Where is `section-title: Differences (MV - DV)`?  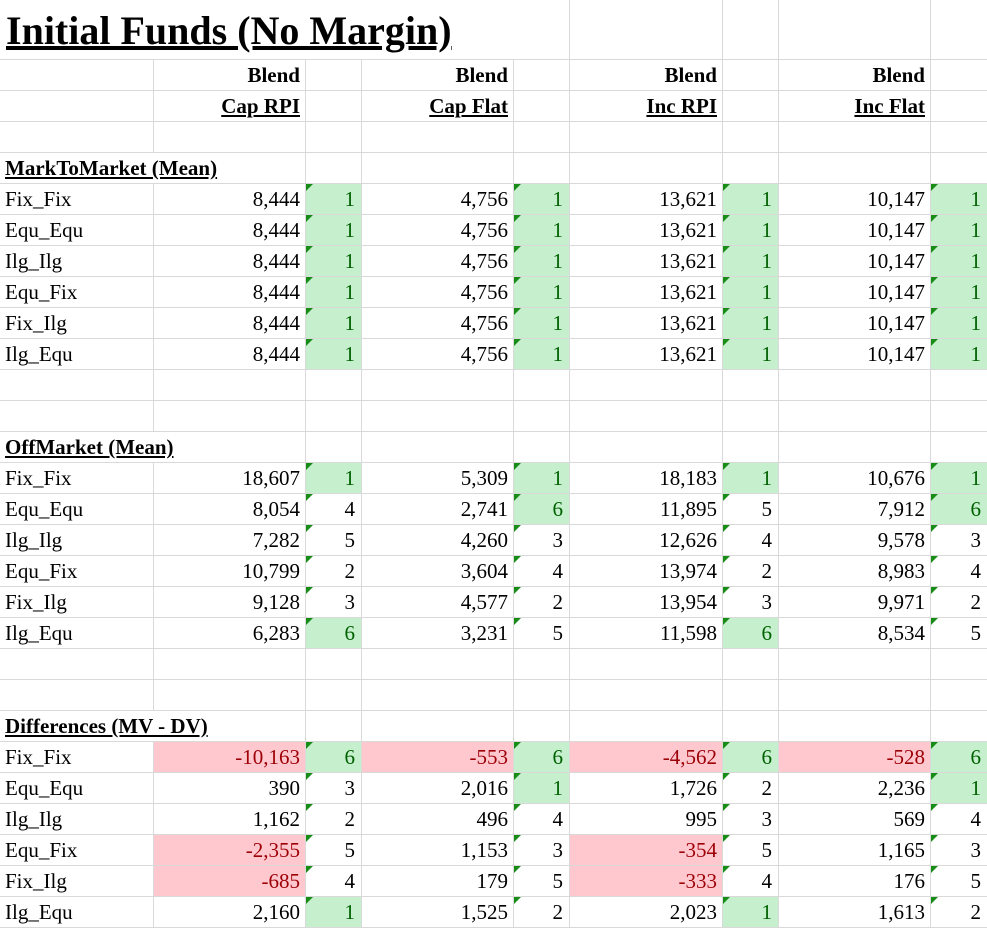
section-title: Differences (MV - DV) is located at coordinates (153, 726).